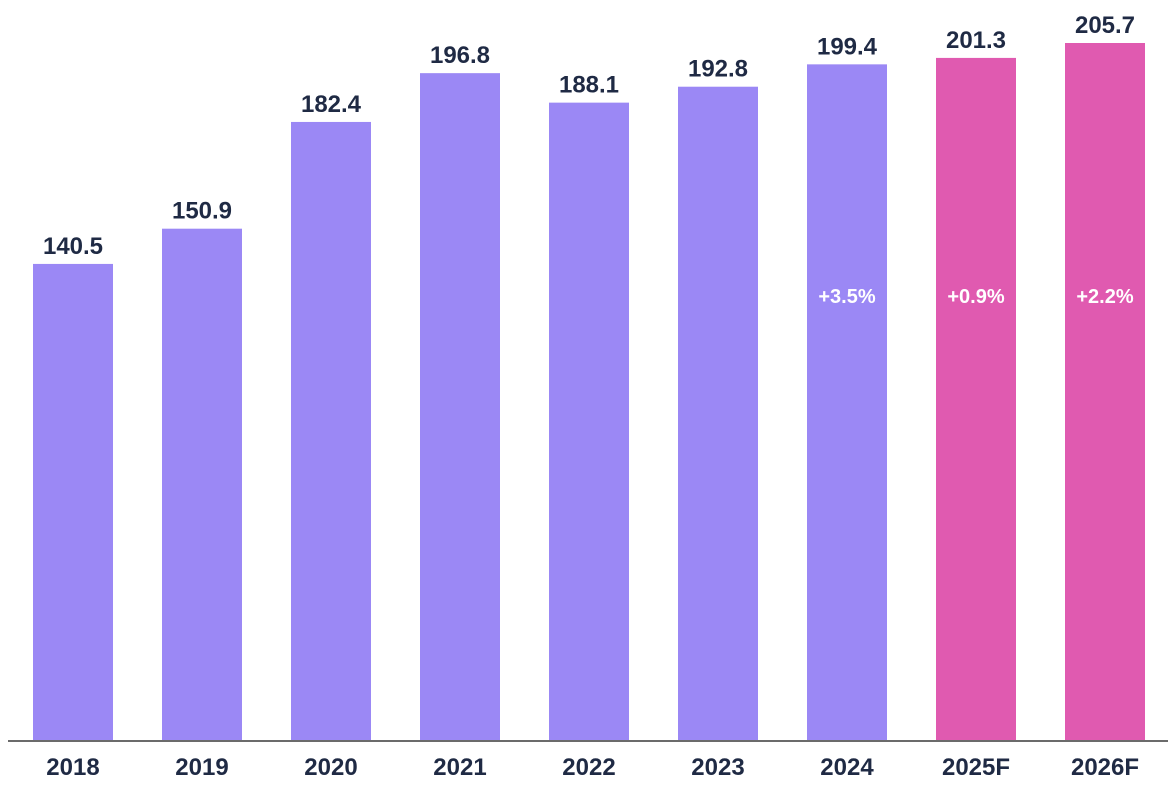 This screenshot has width=1172, height=788. I want to click on value-label-2026f: 205.7, so click(1105, 25).